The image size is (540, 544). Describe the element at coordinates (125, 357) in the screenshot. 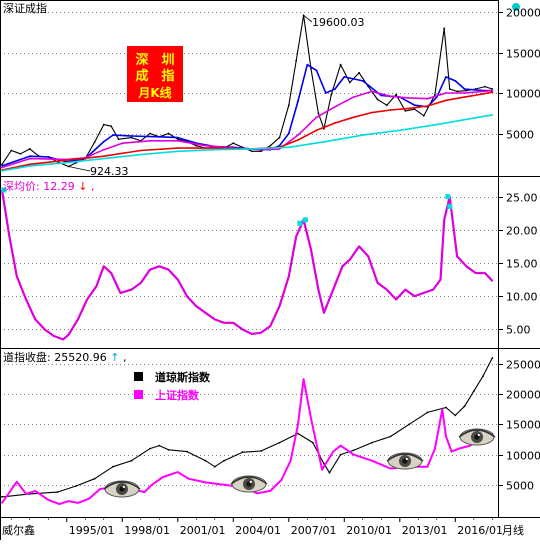

I see `panel3-suffix: ,` at that location.